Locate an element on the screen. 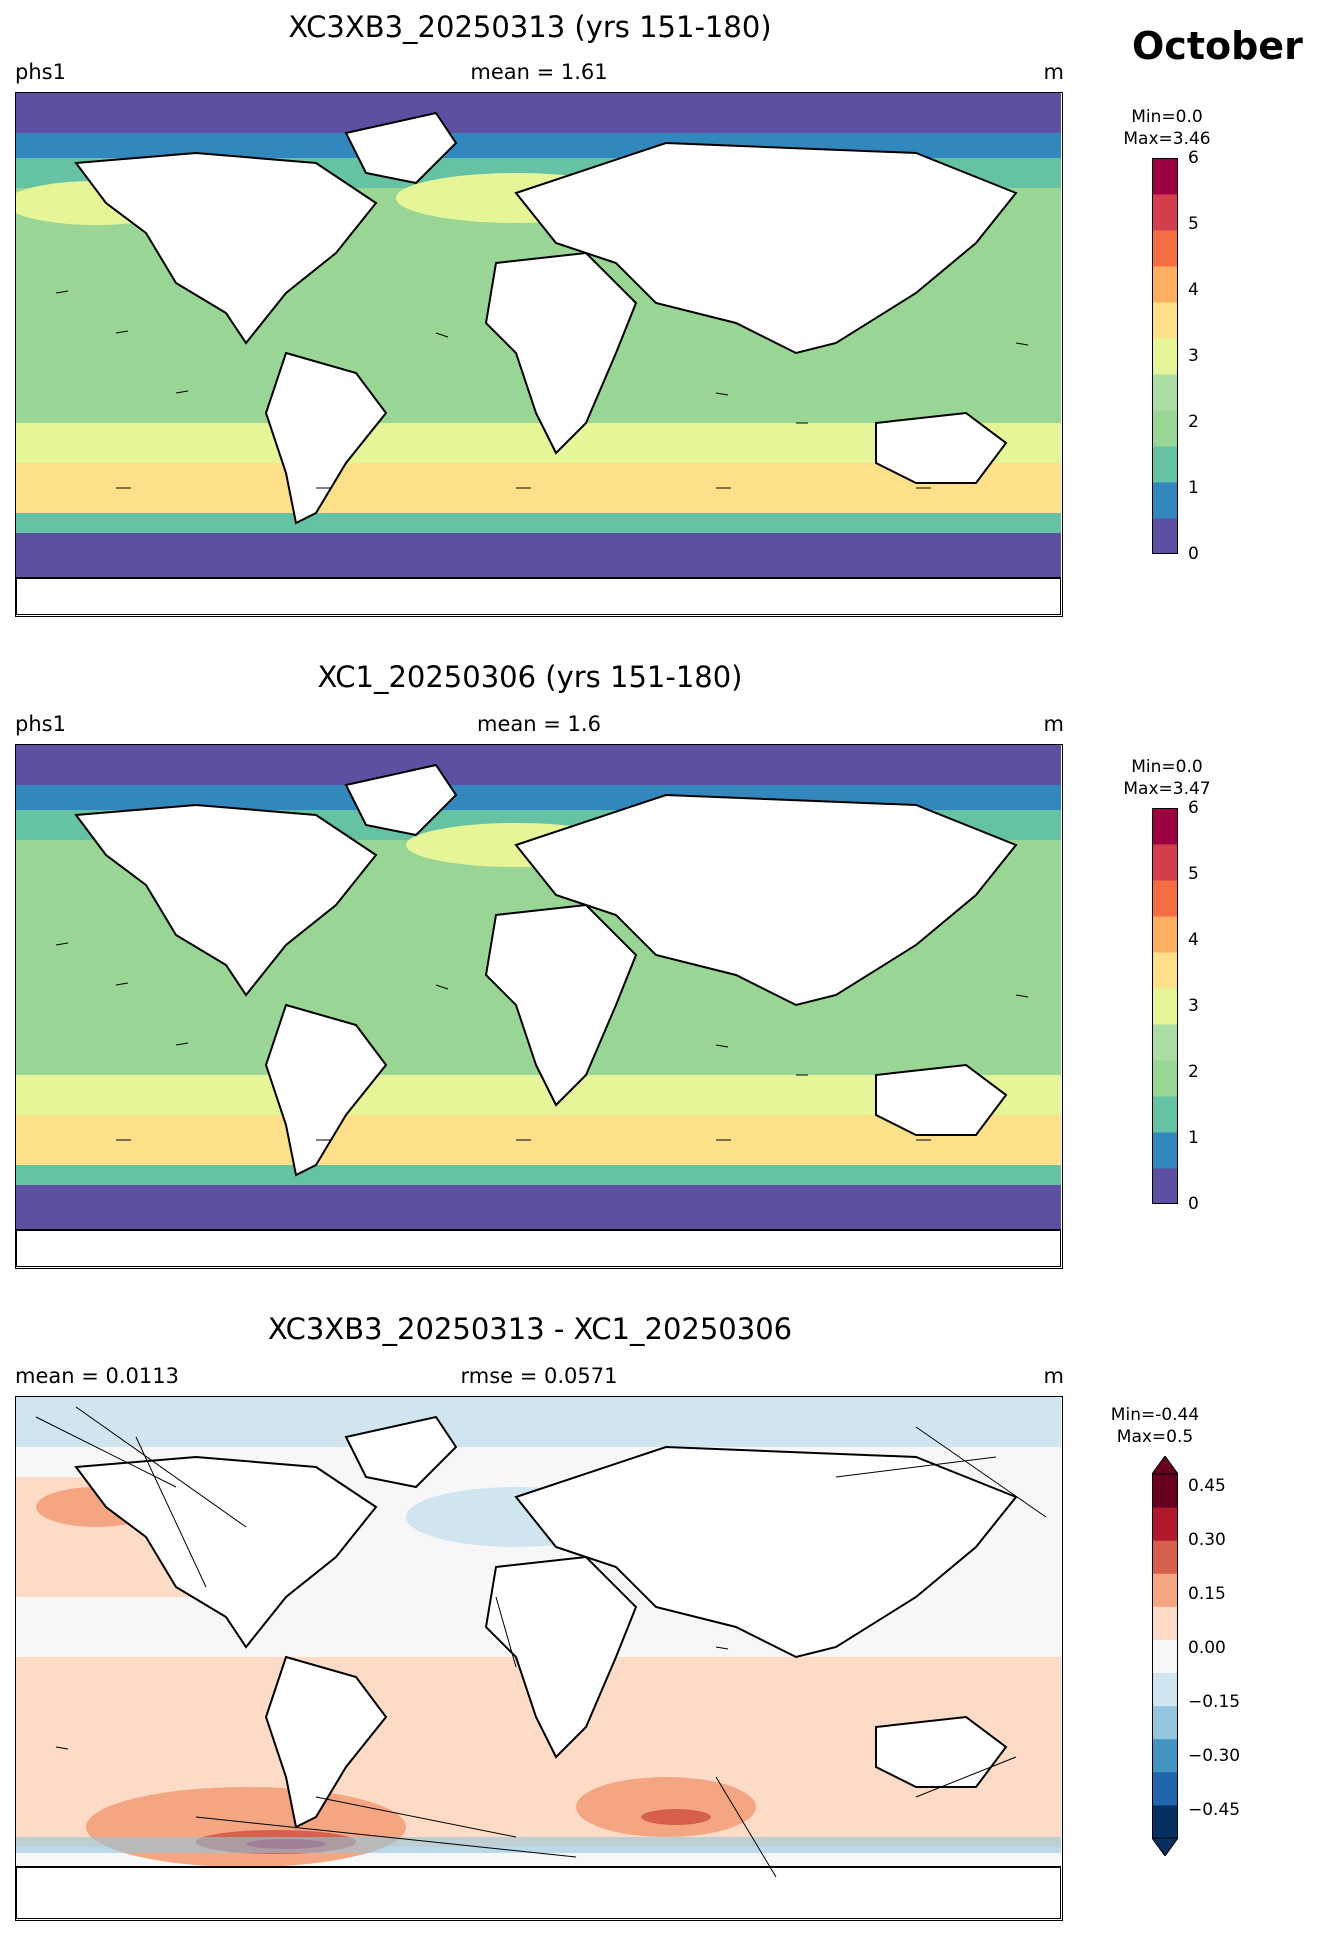  north-america is located at coordinates (226, 900).